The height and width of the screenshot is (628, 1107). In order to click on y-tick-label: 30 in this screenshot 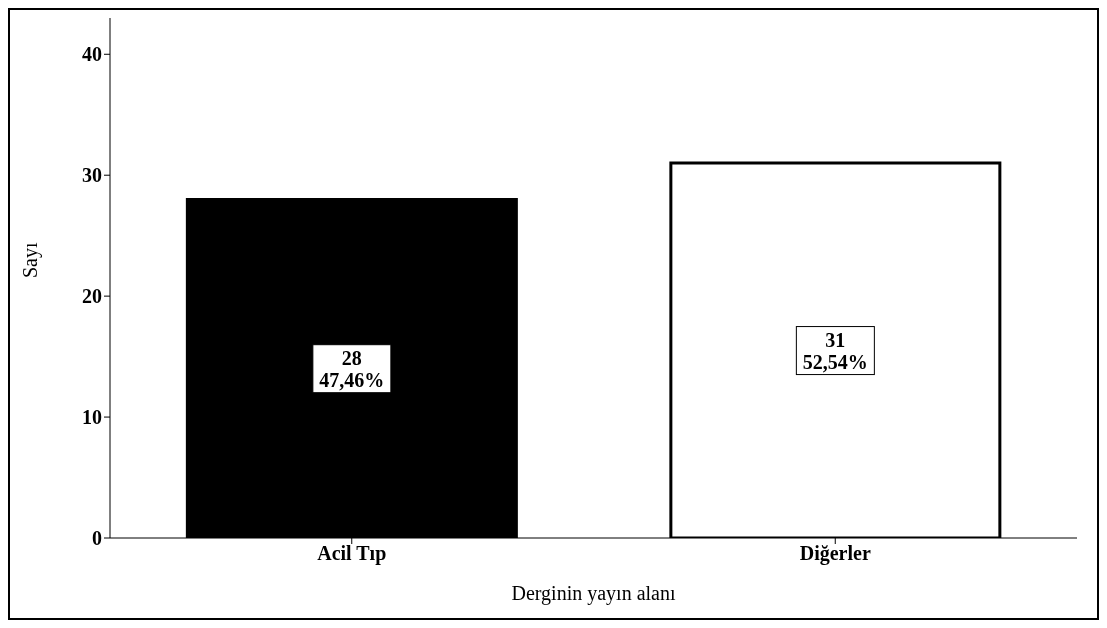, I will do `click(92, 175)`.